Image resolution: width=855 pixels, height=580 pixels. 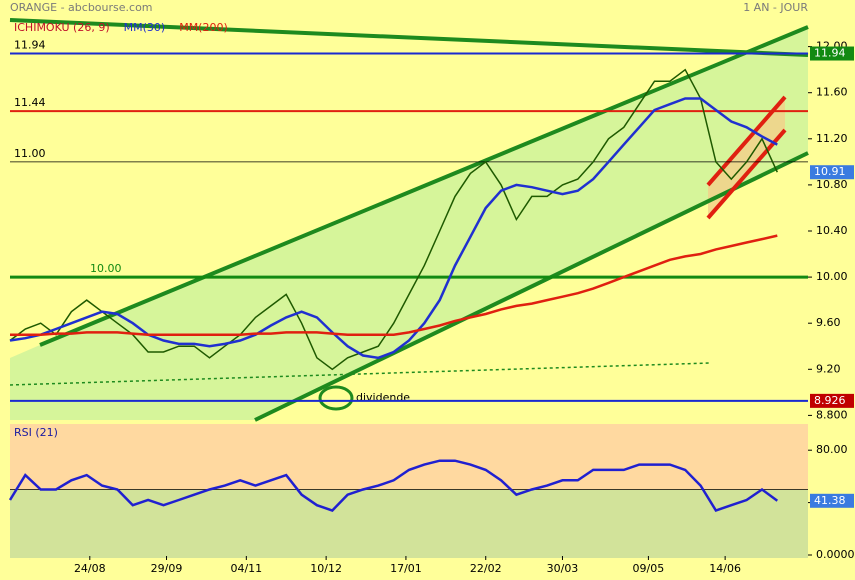 What do you see at coordinates (383, 397) in the screenshot?
I see `annotation: dividende` at bounding box center [383, 397].